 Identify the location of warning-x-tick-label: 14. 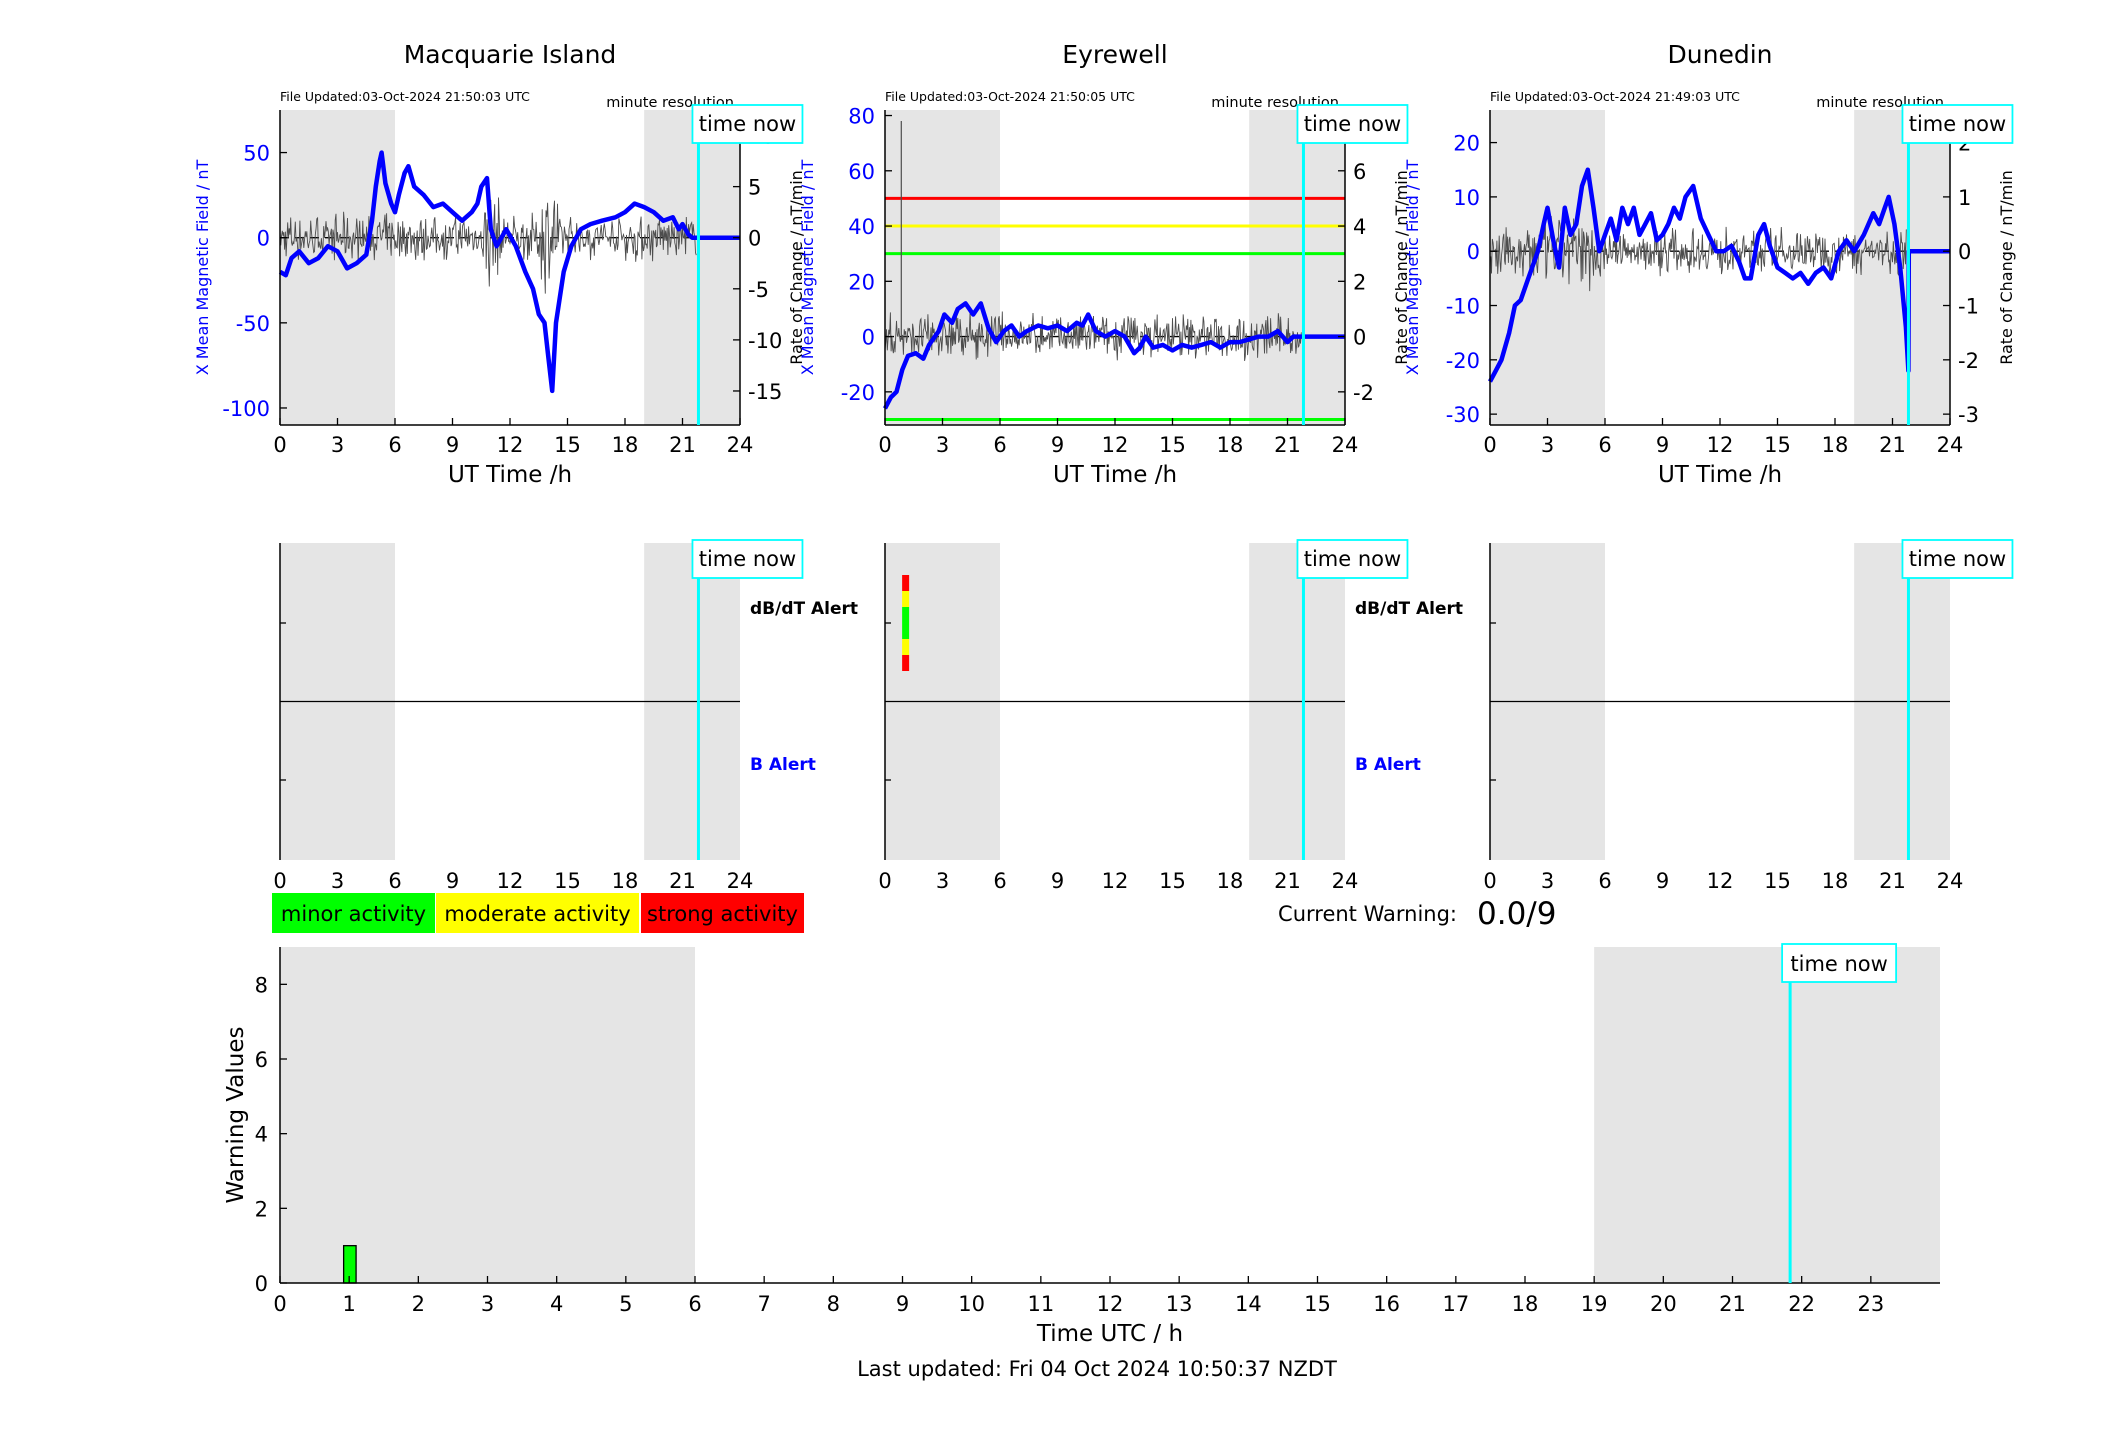
(1248, 1304).